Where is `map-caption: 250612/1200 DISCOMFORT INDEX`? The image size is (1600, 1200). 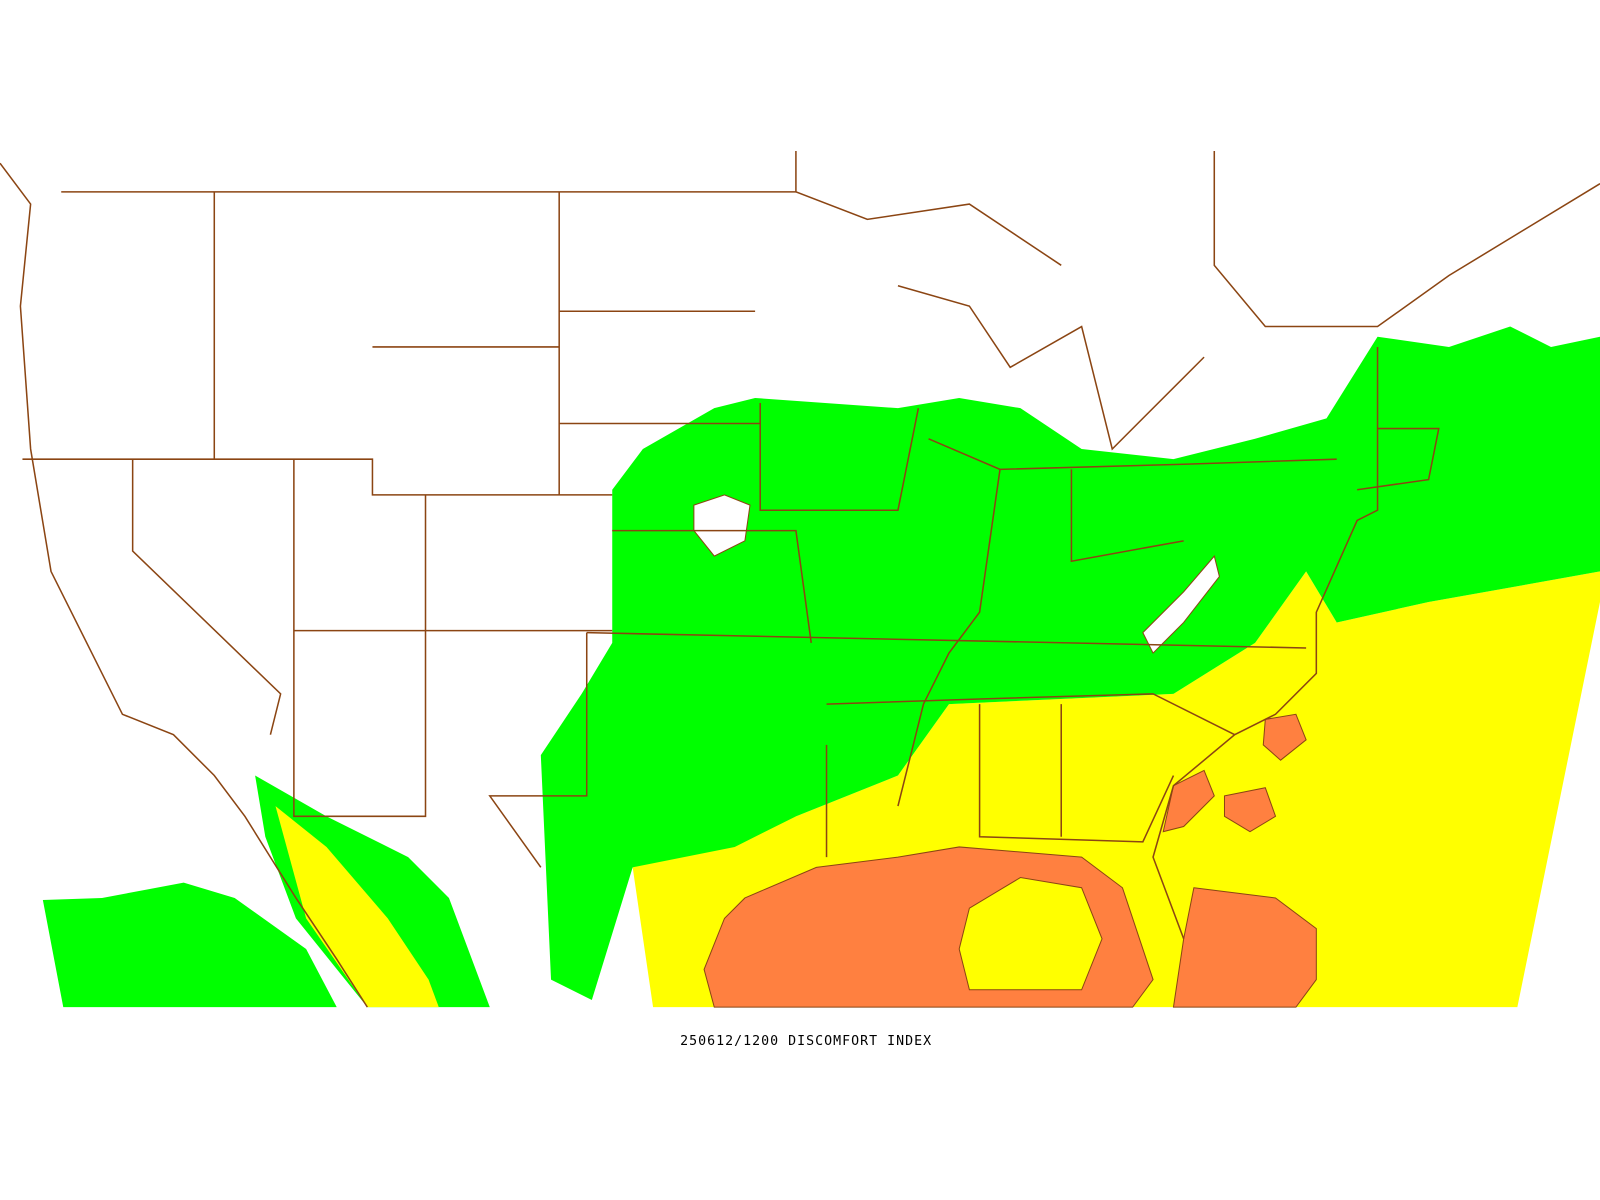
map-caption: 250612/1200 DISCOMFORT INDEX is located at coordinates (806, 1041).